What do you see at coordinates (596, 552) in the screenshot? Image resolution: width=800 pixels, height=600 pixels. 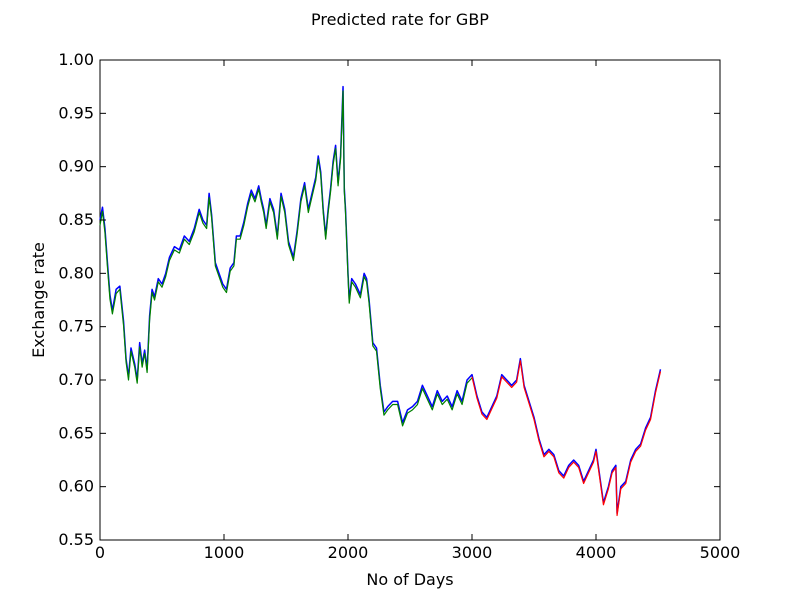 I see `x-tick-label: 4000` at bounding box center [596, 552].